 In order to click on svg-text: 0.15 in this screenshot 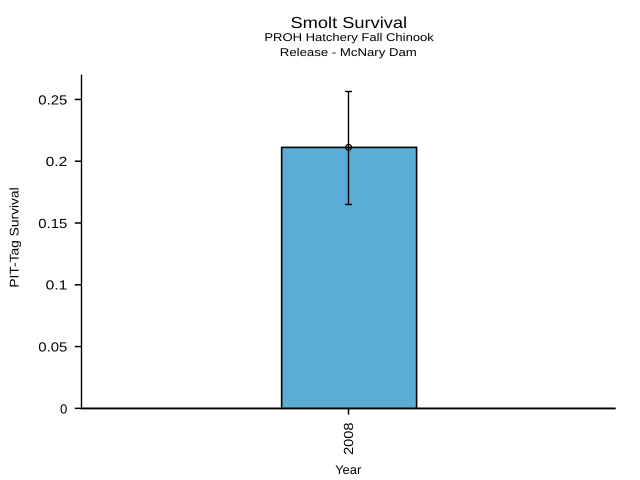, I will do `click(52, 223)`.